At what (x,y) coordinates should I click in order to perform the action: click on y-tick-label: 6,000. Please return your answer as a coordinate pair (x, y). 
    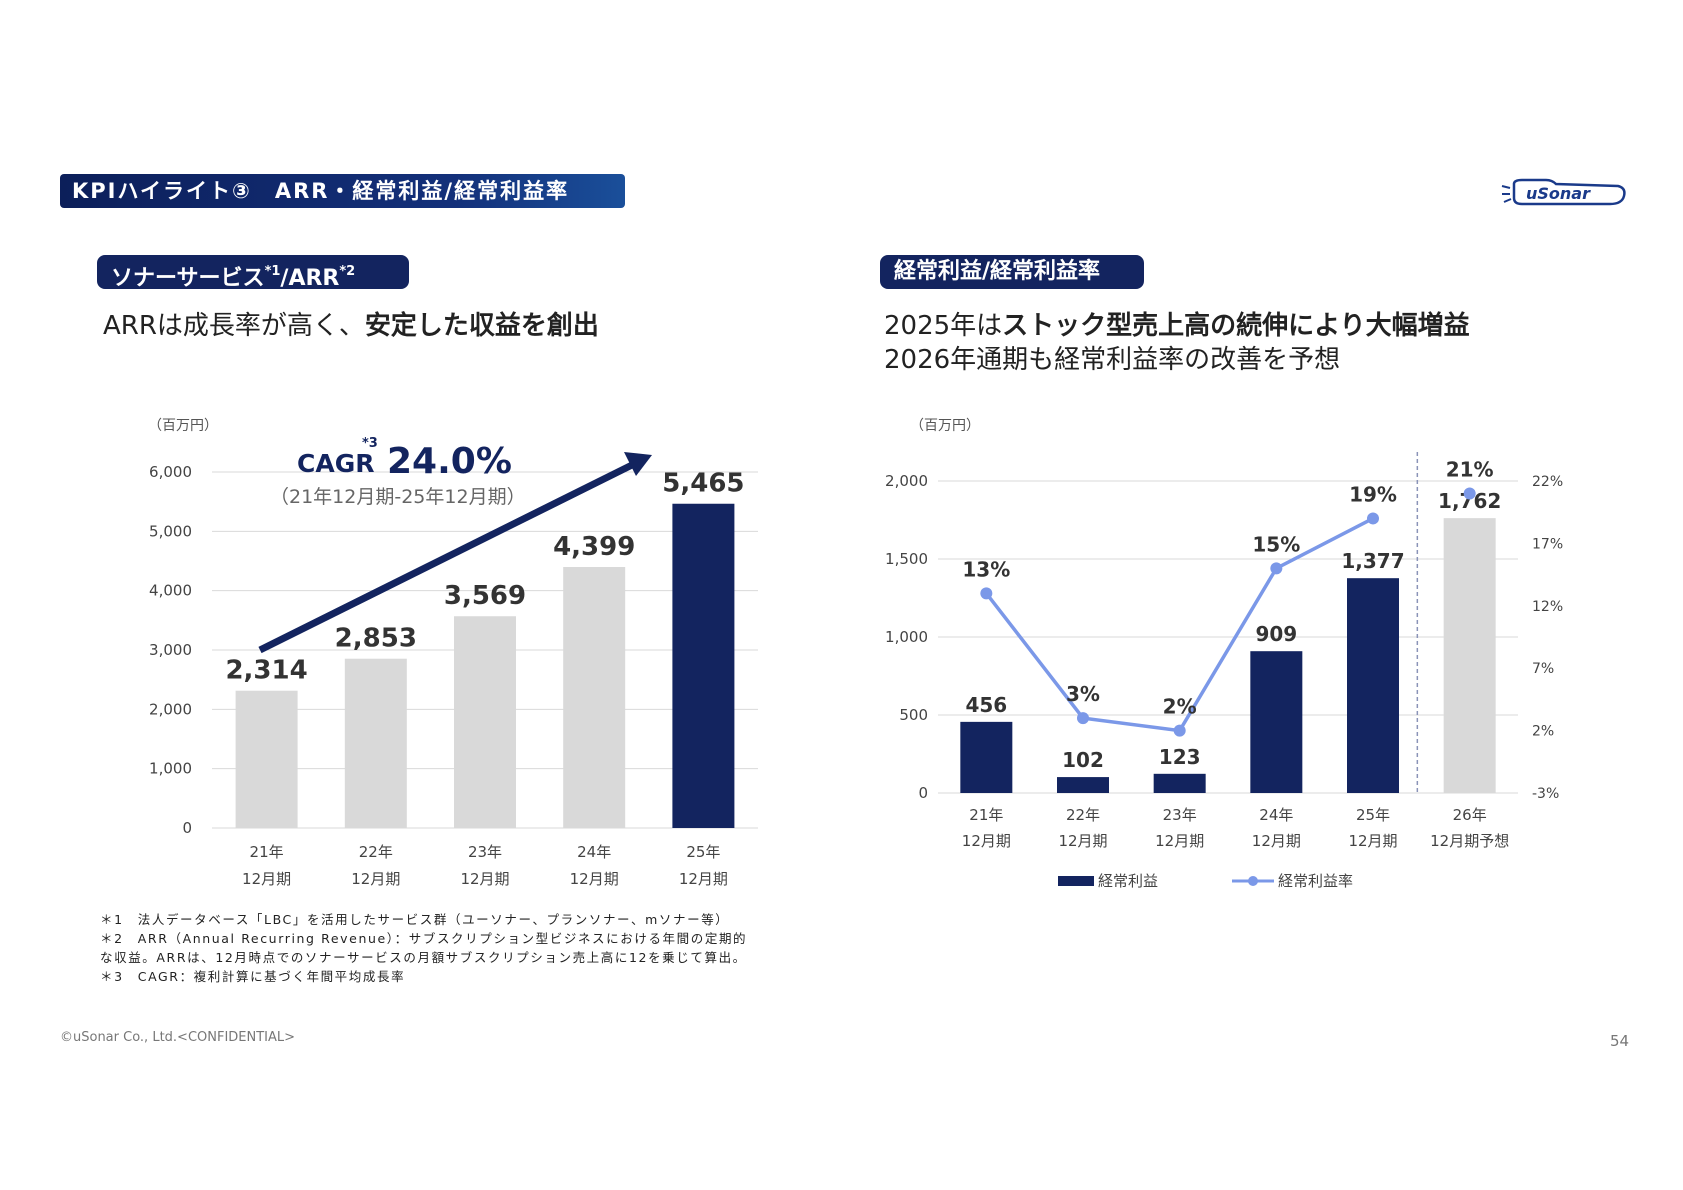
    Looking at the image, I should click on (170, 472).